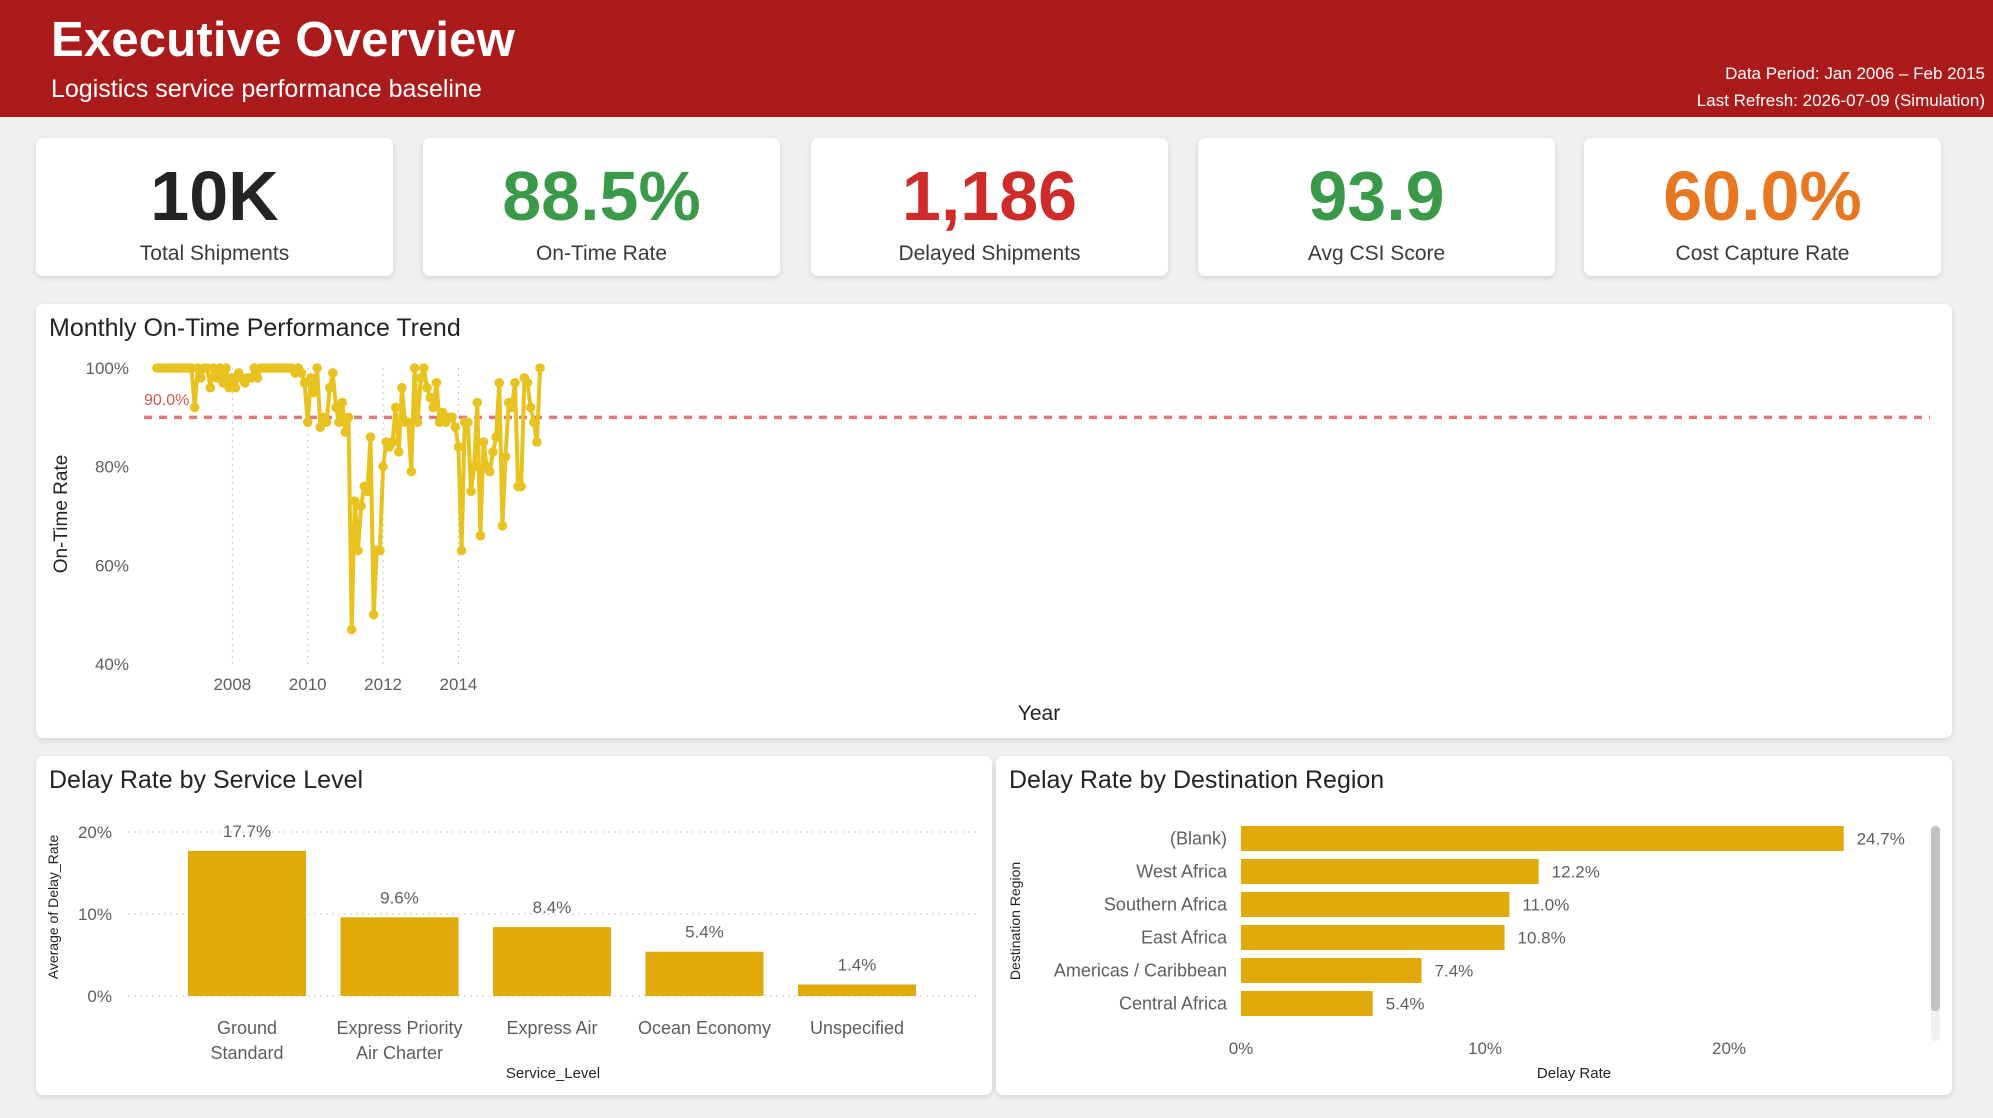 Image resolution: width=1993 pixels, height=1118 pixels. Describe the element at coordinates (1762, 196) in the screenshot. I see `kpi-value: 60.0%` at that location.